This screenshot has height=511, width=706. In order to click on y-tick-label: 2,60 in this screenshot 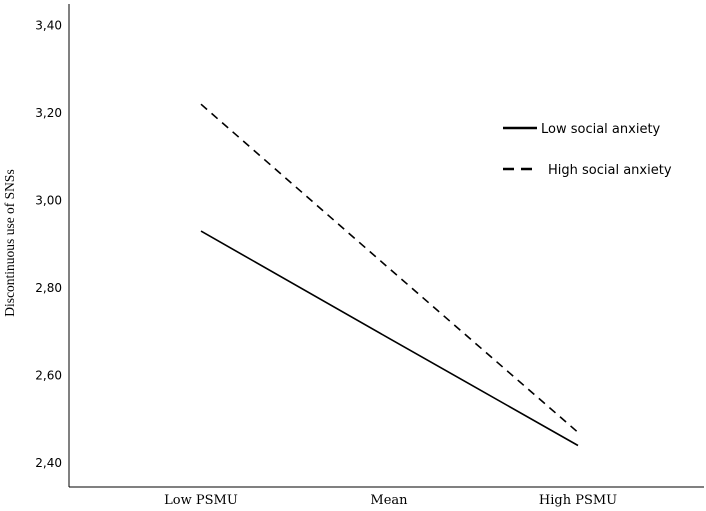, I will do `click(48, 376)`.